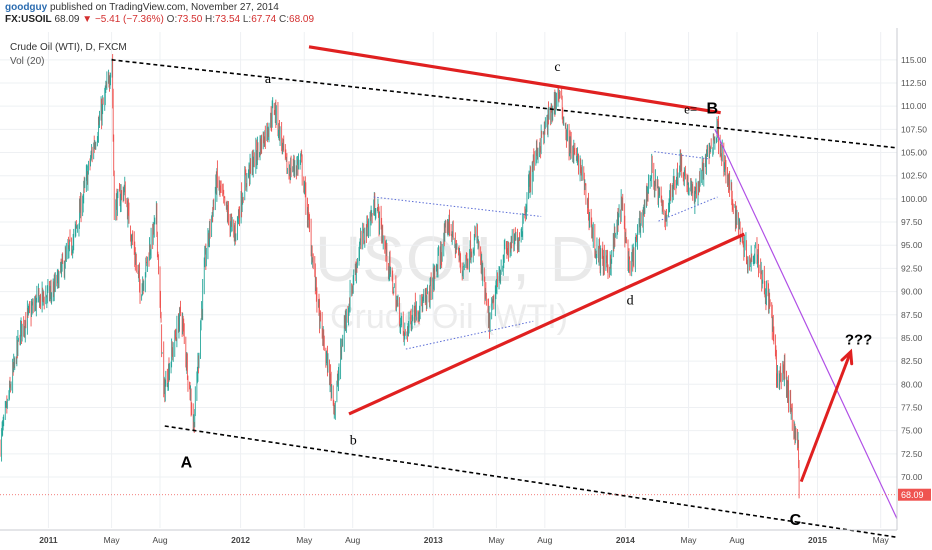  I want to click on price-tick-label: 80.00, so click(912, 384).